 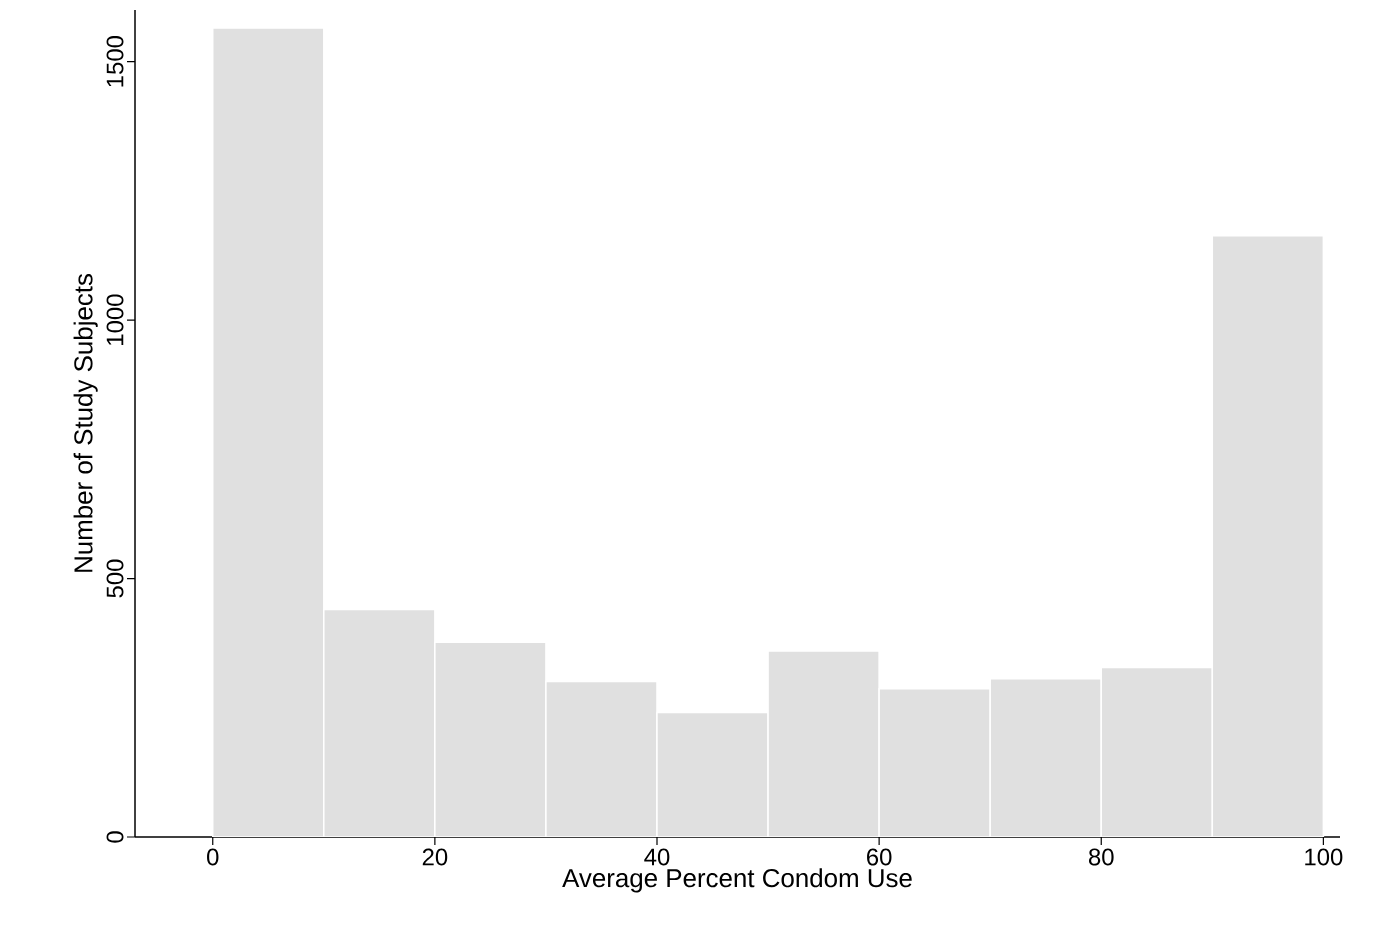 What do you see at coordinates (1324, 857) in the screenshot?
I see `x-tick-label: 100` at bounding box center [1324, 857].